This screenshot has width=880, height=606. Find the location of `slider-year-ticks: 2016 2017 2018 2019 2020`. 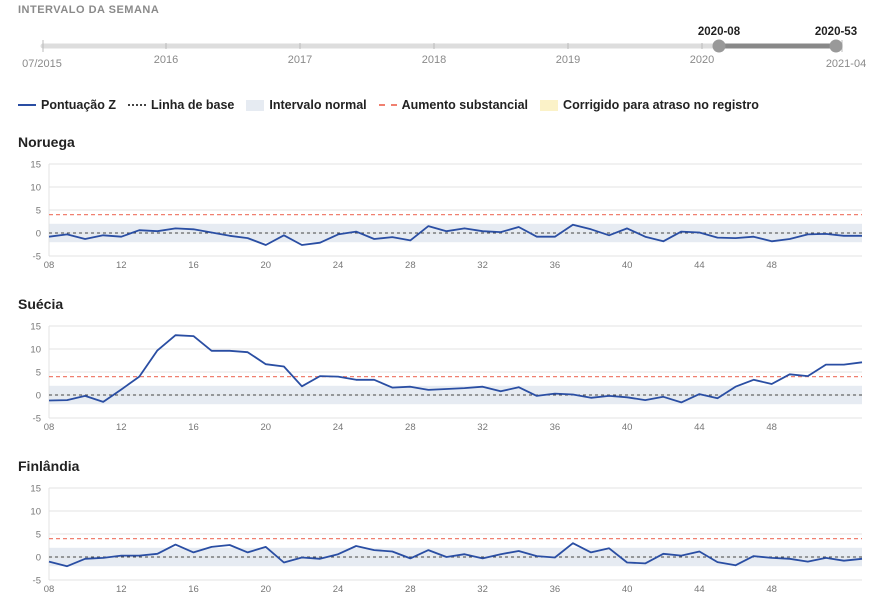

slider-year-ticks: 2016 2017 2018 2019 2020 is located at coordinates (434, 54).